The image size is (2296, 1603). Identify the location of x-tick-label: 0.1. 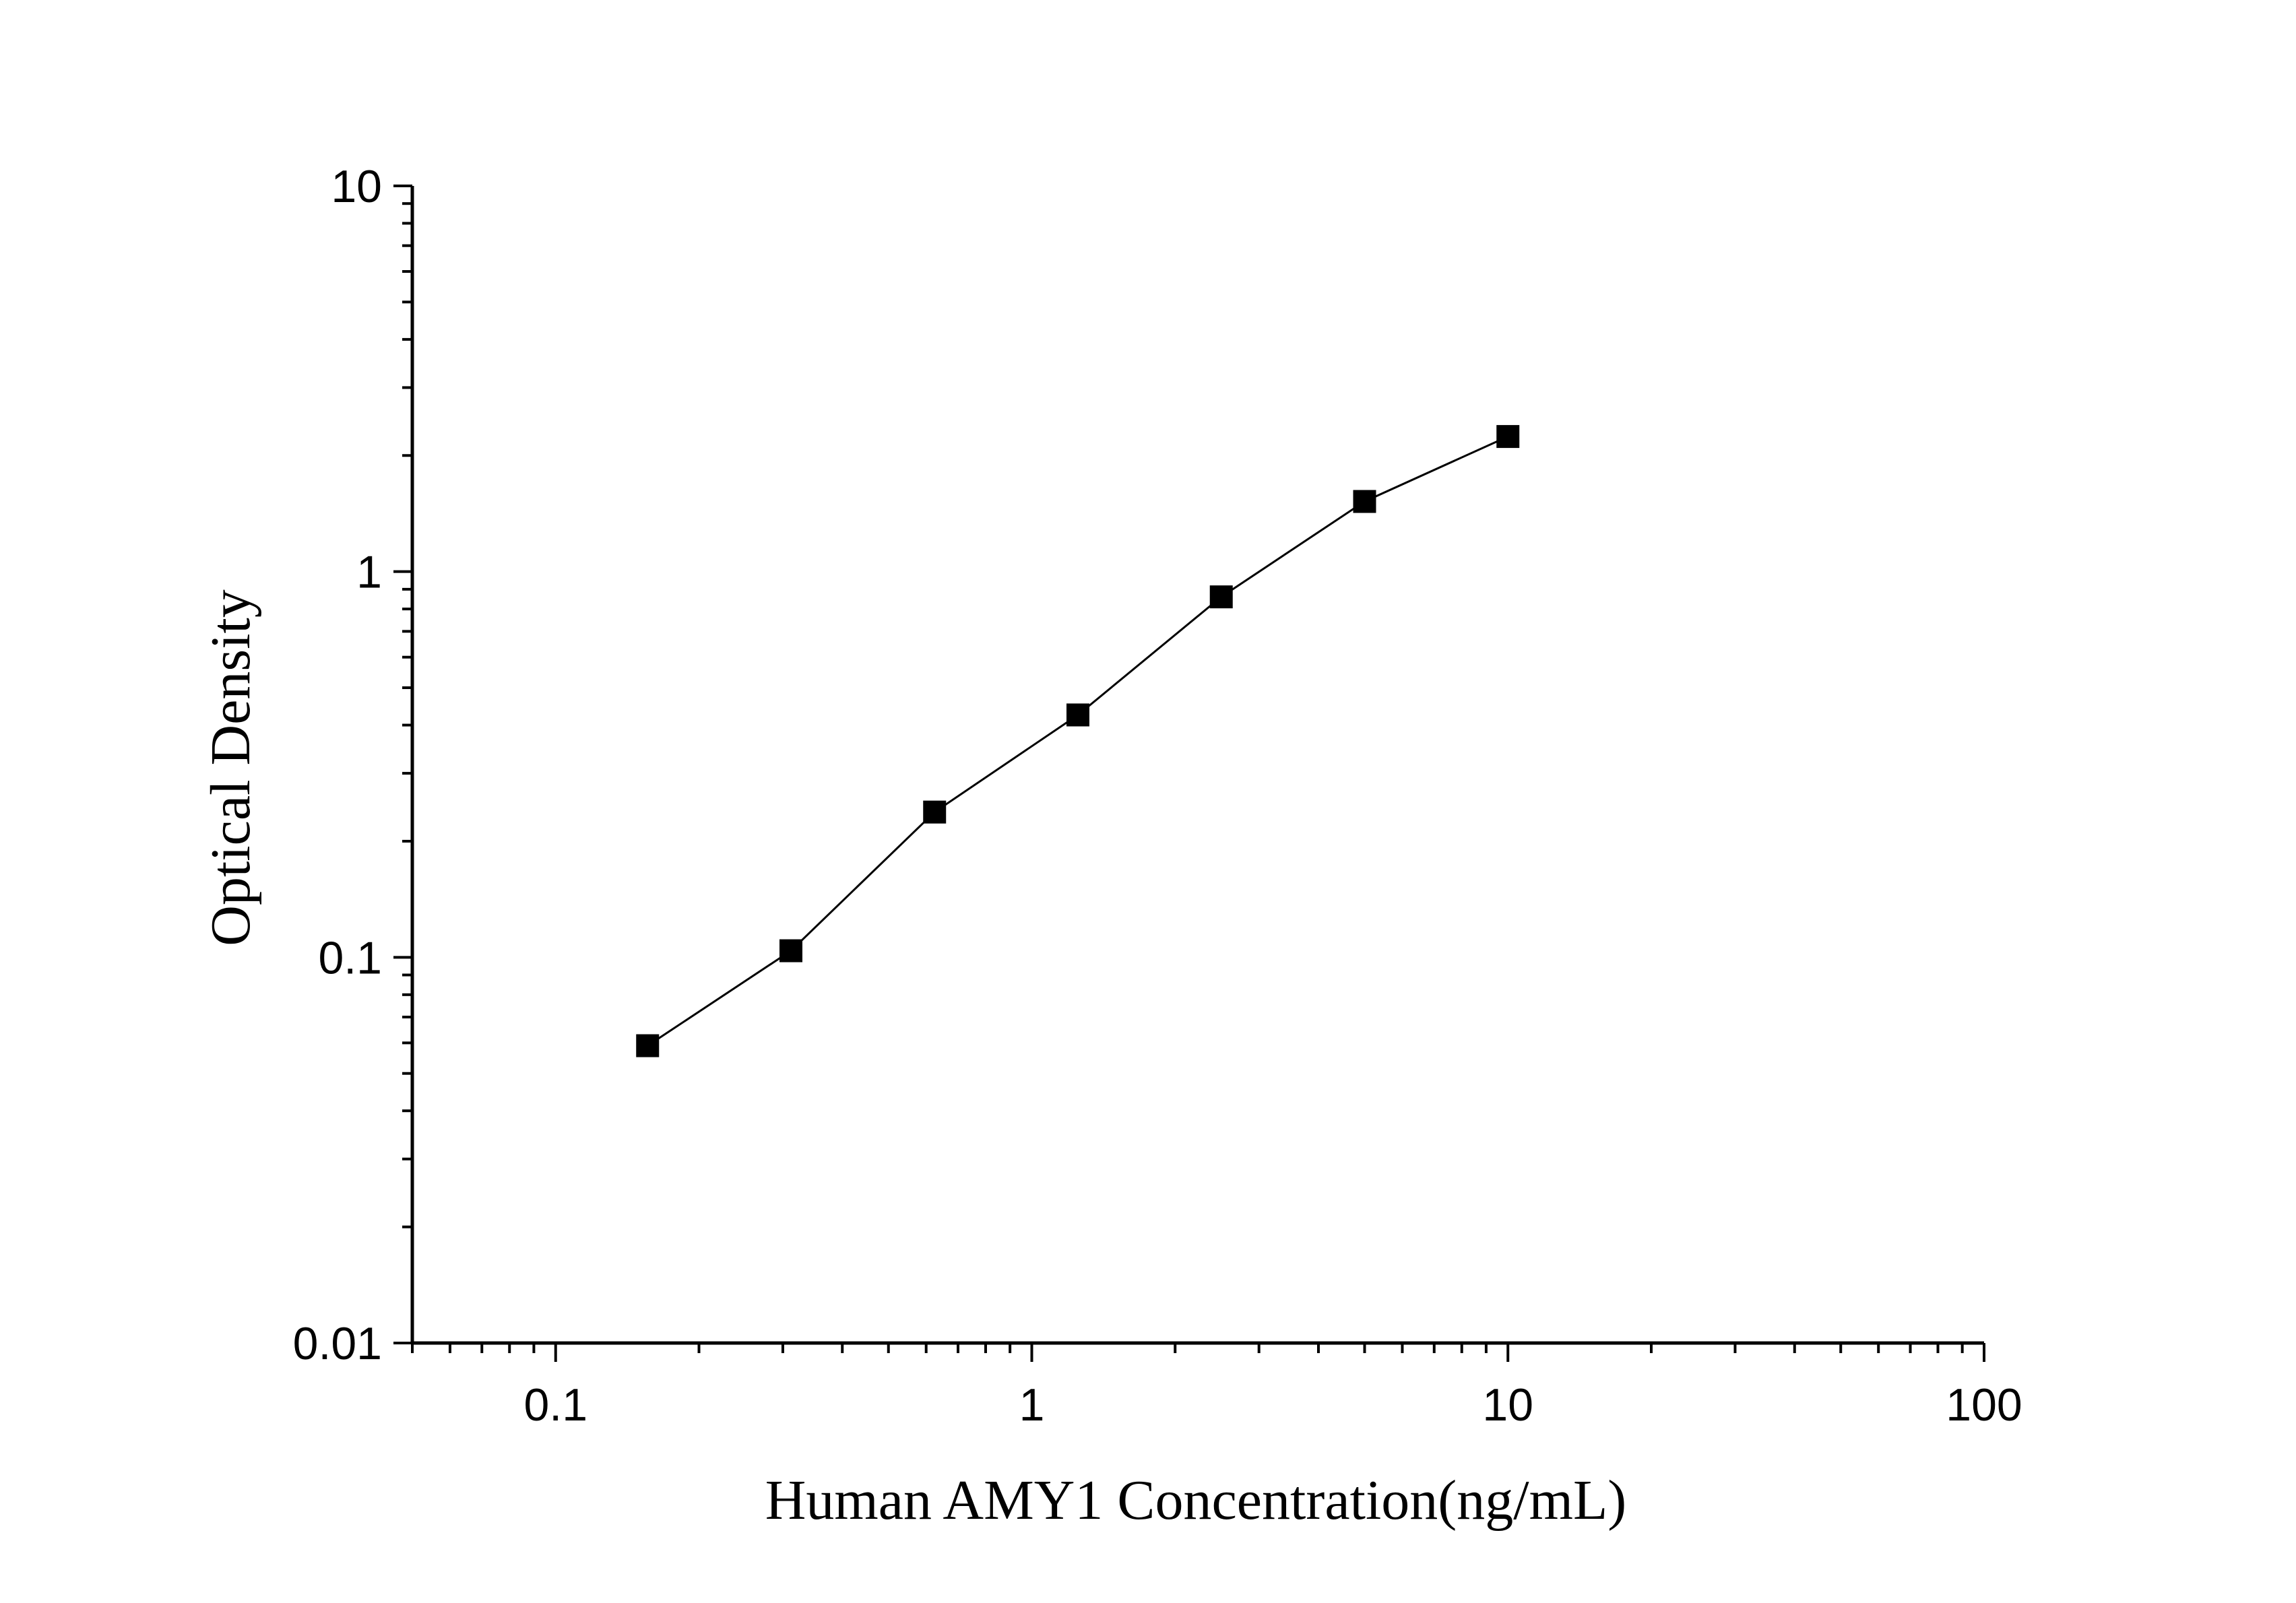
(555, 1405).